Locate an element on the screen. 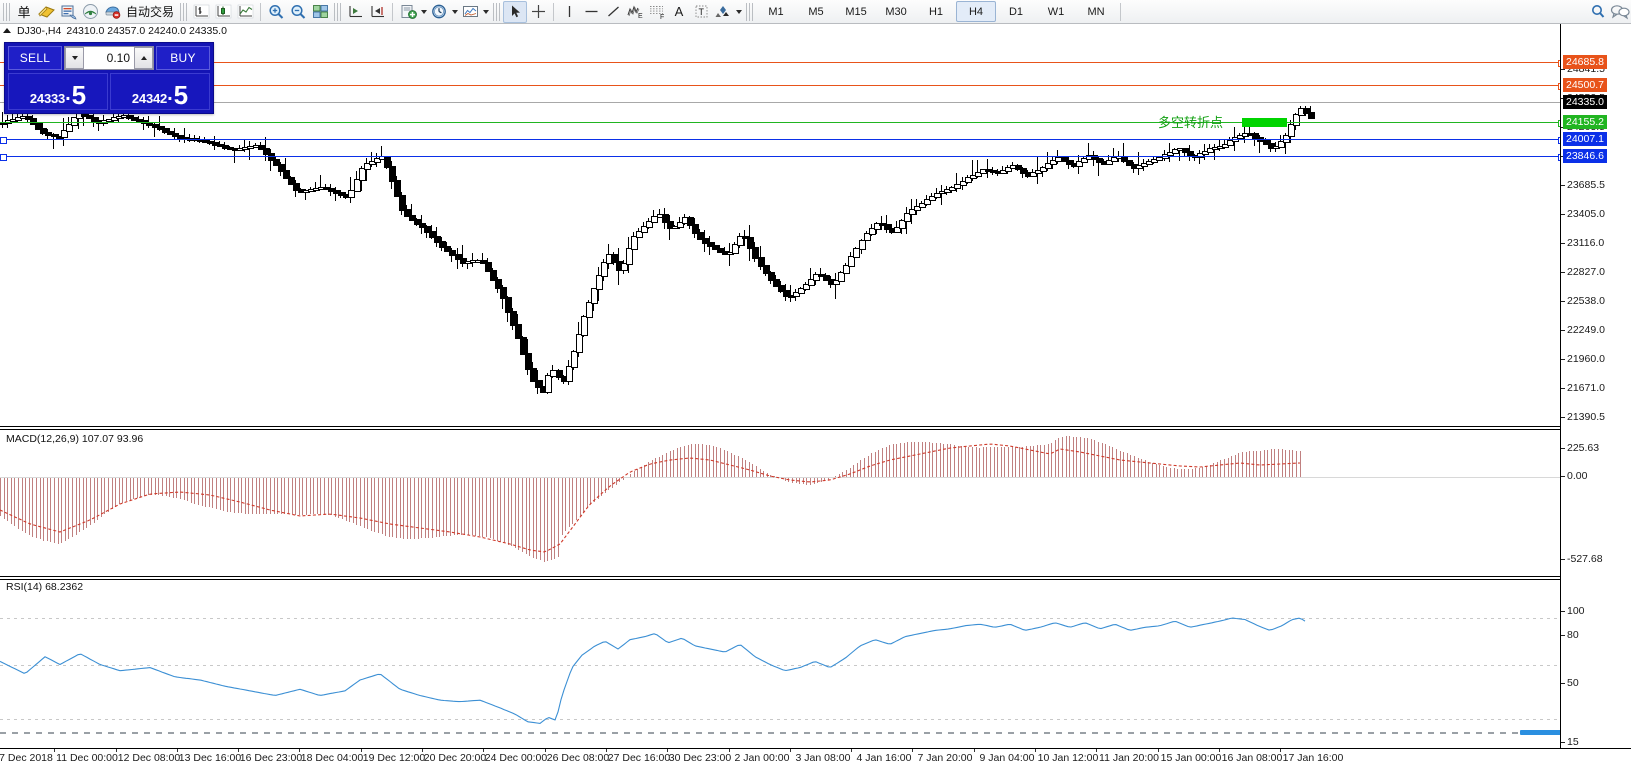 This screenshot has width=1631, height=775. line-chart-icon is located at coordinates (245, 12).